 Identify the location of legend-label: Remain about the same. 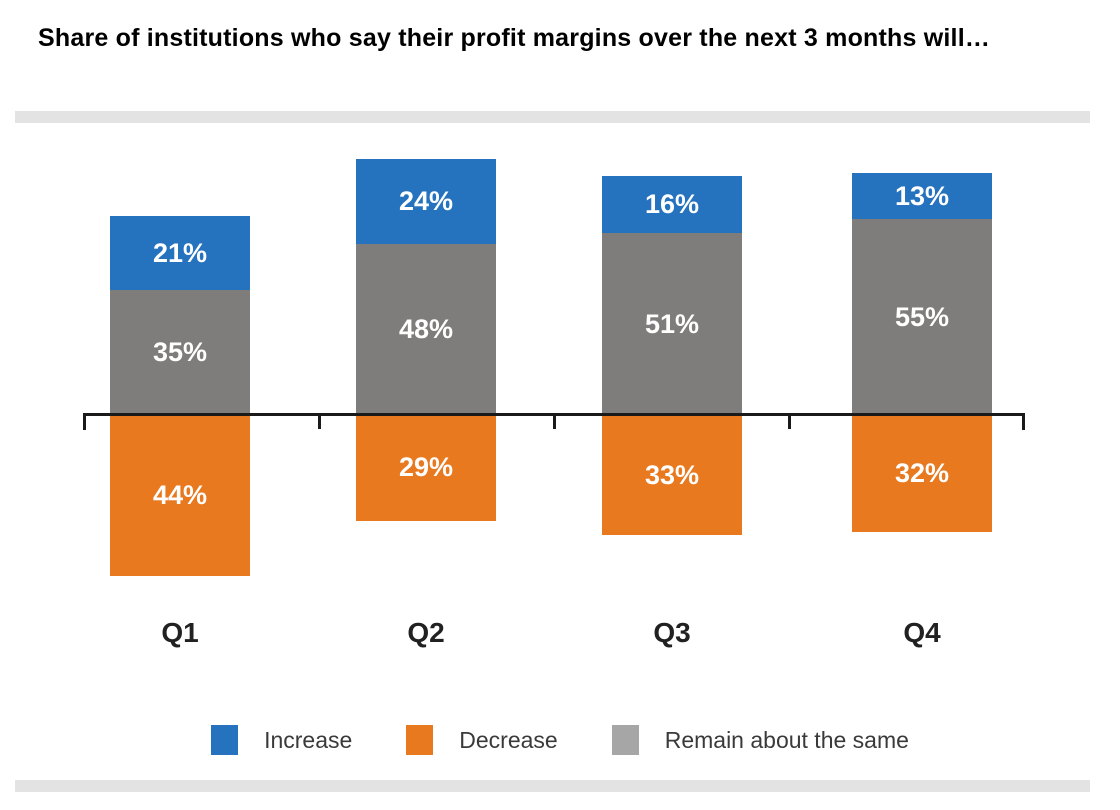
(786, 739).